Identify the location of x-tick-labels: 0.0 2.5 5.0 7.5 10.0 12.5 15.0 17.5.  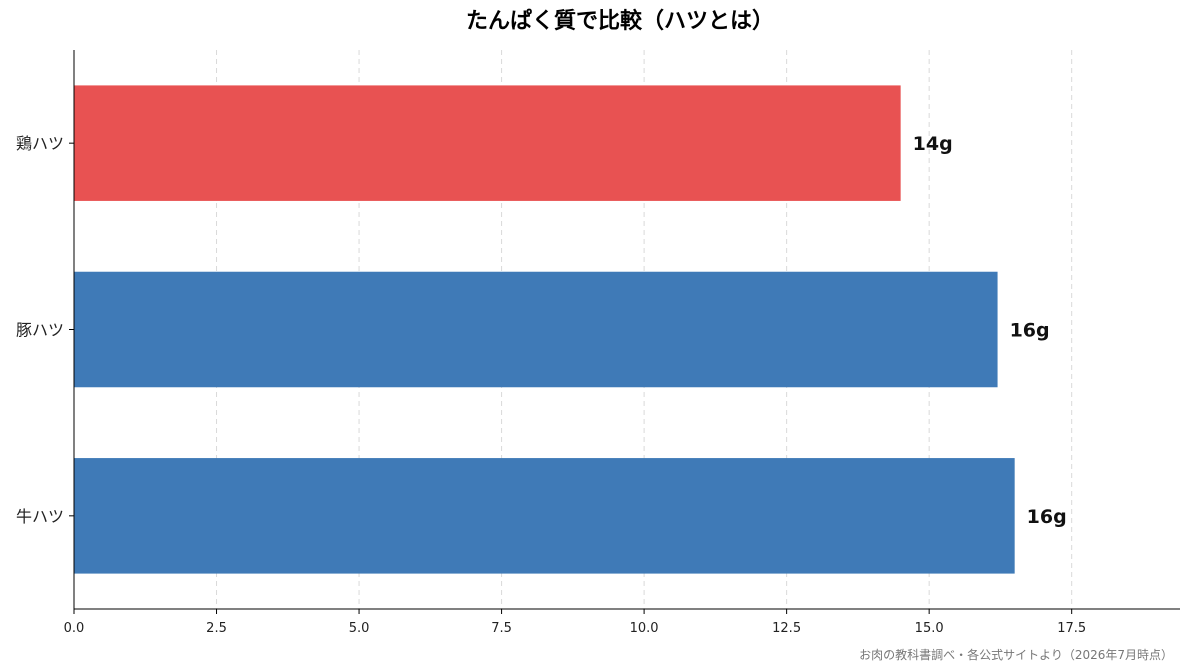
(575, 622).